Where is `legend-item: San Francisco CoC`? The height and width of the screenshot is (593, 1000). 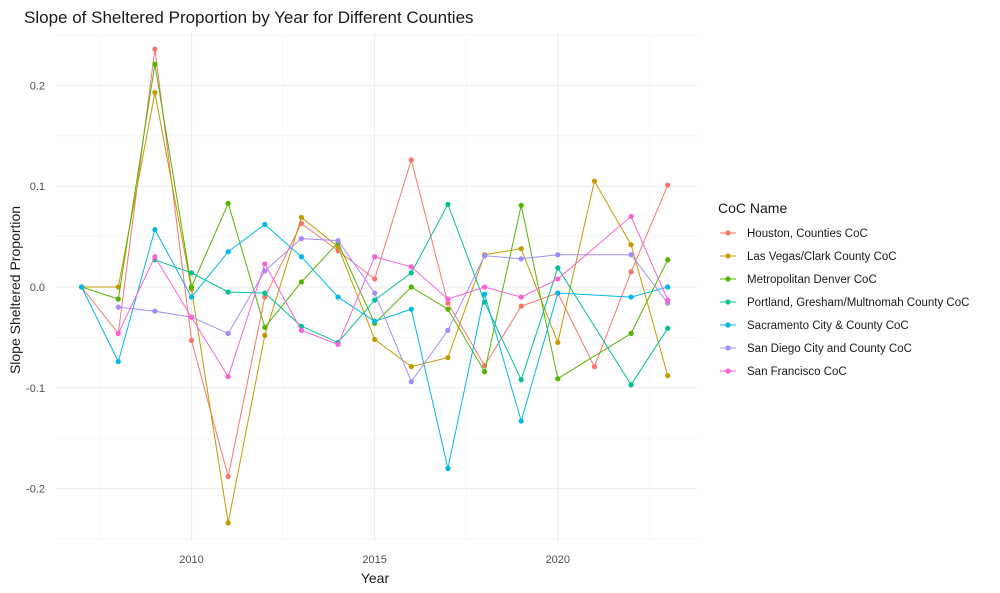 legend-item: San Francisco CoC is located at coordinates (783, 372).